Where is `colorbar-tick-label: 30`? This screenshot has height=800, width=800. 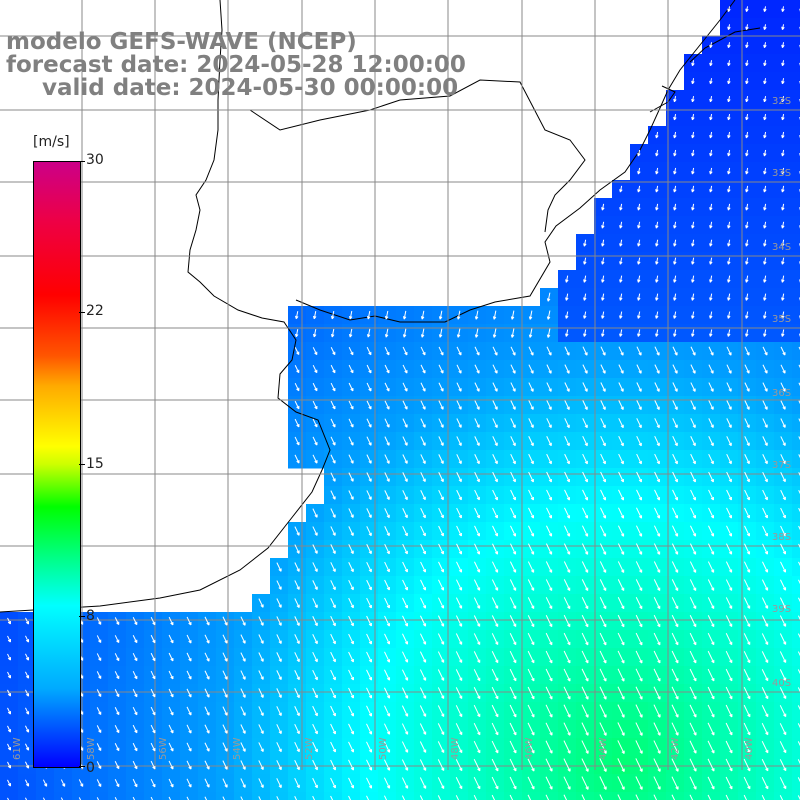 colorbar-tick-label: 30 is located at coordinates (95, 160).